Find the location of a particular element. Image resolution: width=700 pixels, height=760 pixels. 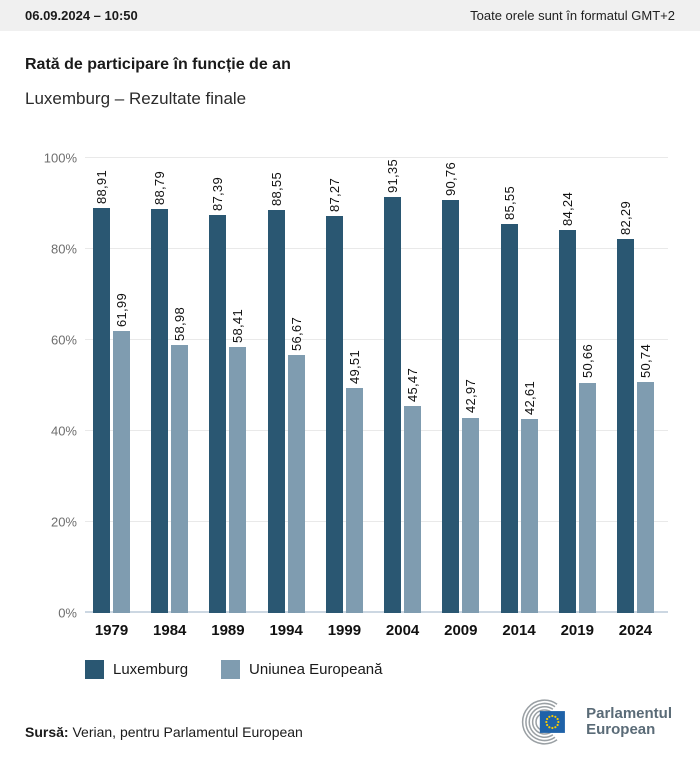

x-axis-row: 1979 1984 1989 1994 1999 2004 2009 2014 2019 2024 is located at coordinates (376, 630).